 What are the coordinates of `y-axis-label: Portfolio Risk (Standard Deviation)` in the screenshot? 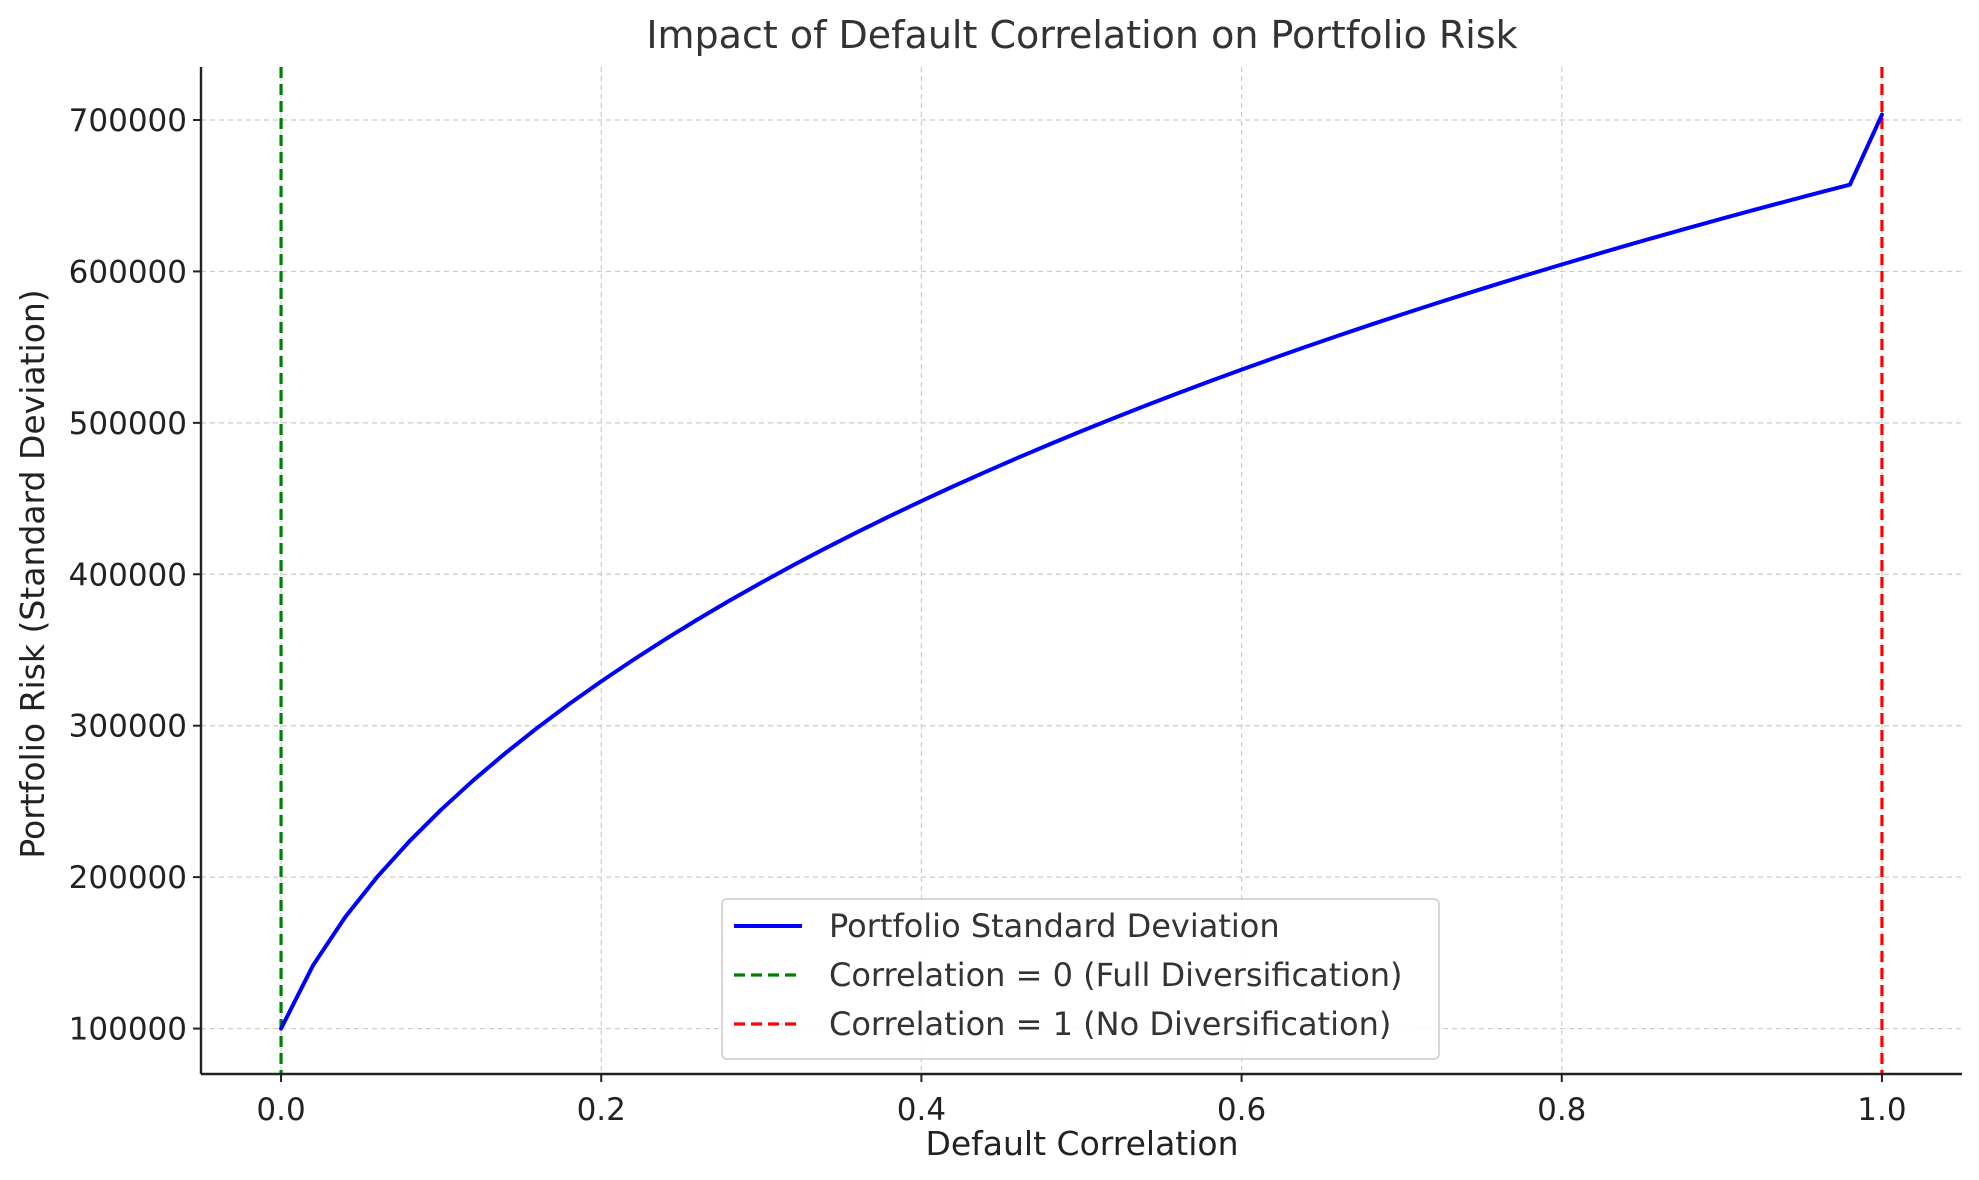 It's located at (32, 573).